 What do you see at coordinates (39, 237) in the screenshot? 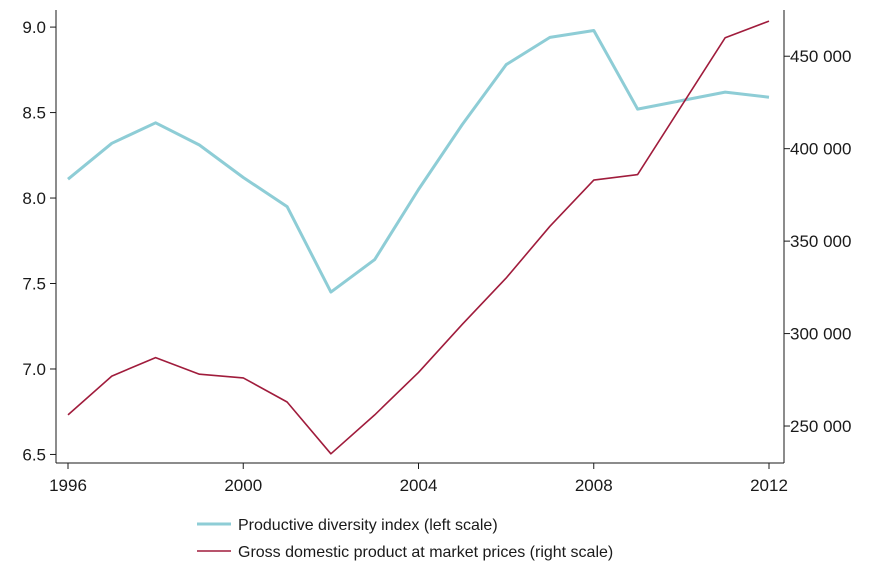
I see `left-axis: 6.5 7.0 7.5 8.0 8.5 9.0` at bounding box center [39, 237].